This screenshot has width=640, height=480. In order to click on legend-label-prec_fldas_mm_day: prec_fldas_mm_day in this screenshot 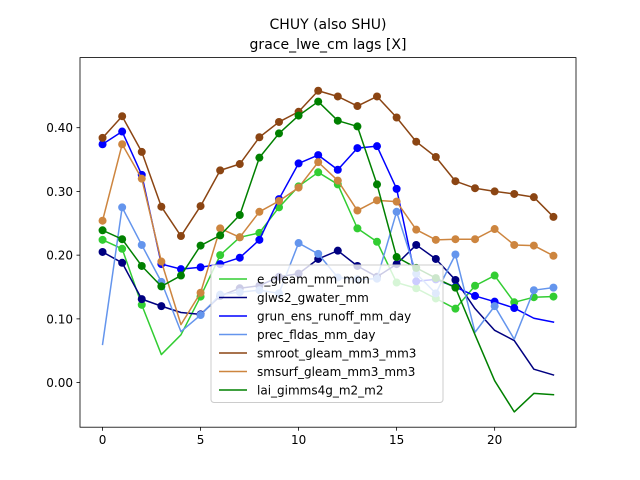, I will do `click(316, 335)`.